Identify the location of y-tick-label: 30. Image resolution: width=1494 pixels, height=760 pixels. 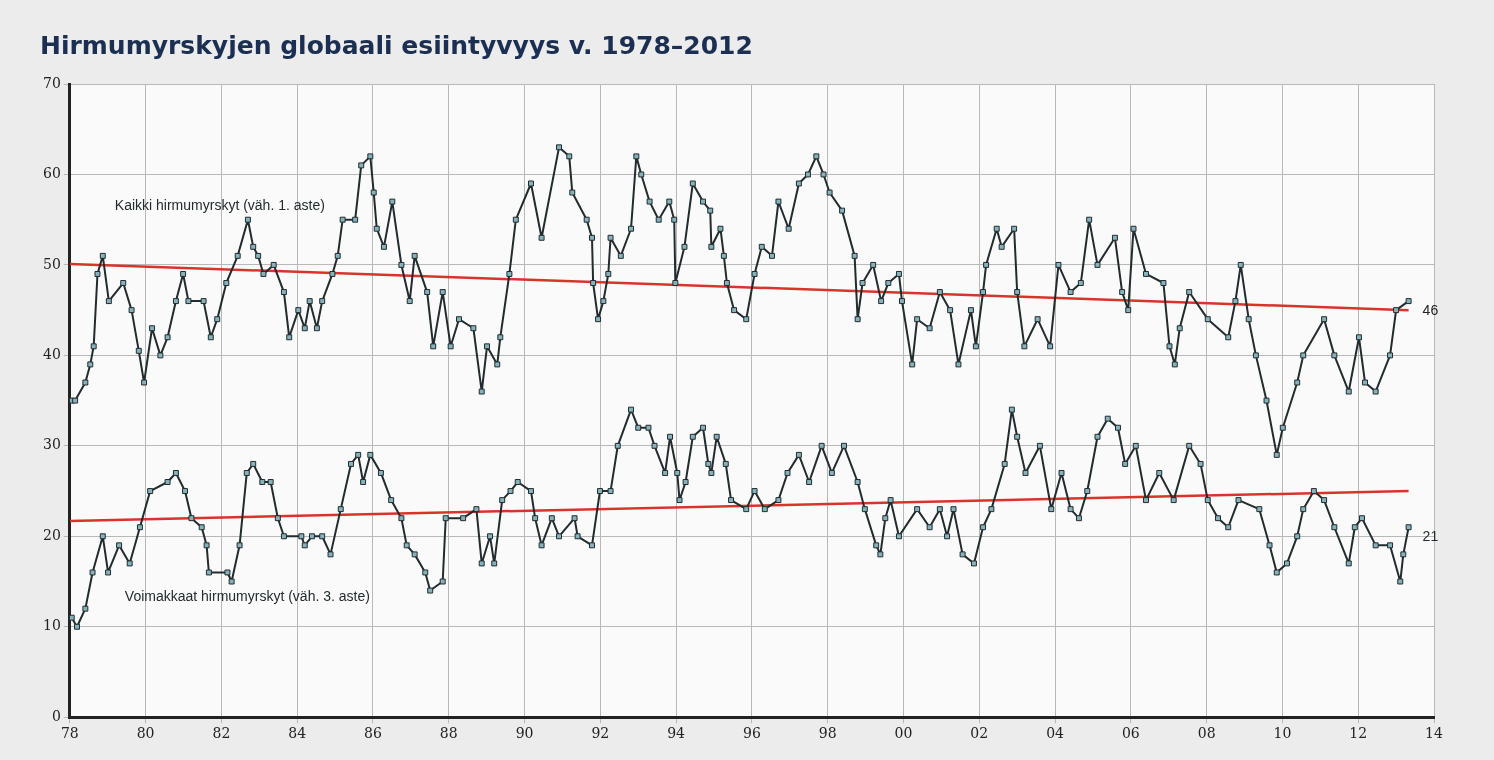
(51, 444).